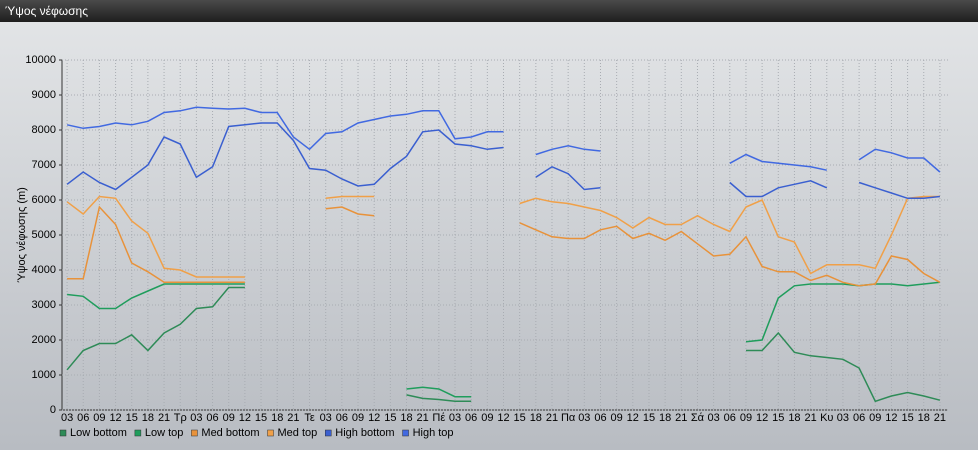 The height and width of the screenshot is (450, 978). What do you see at coordinates (98, 433) in the screenshot?
I see `legend-label: Low bottom` at bounding box center [98, 433].